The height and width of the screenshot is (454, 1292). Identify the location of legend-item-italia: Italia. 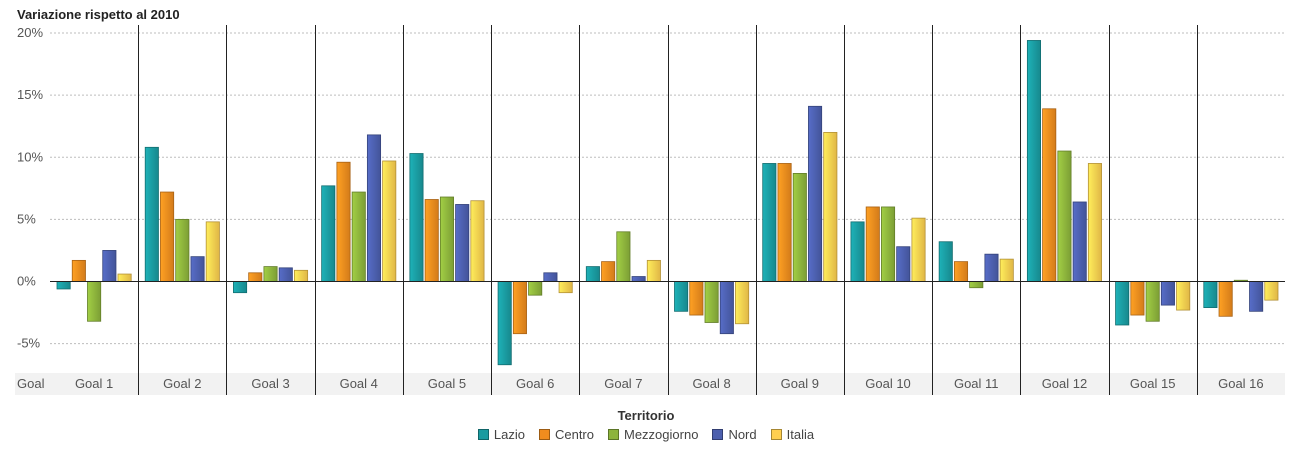
(792, 434).